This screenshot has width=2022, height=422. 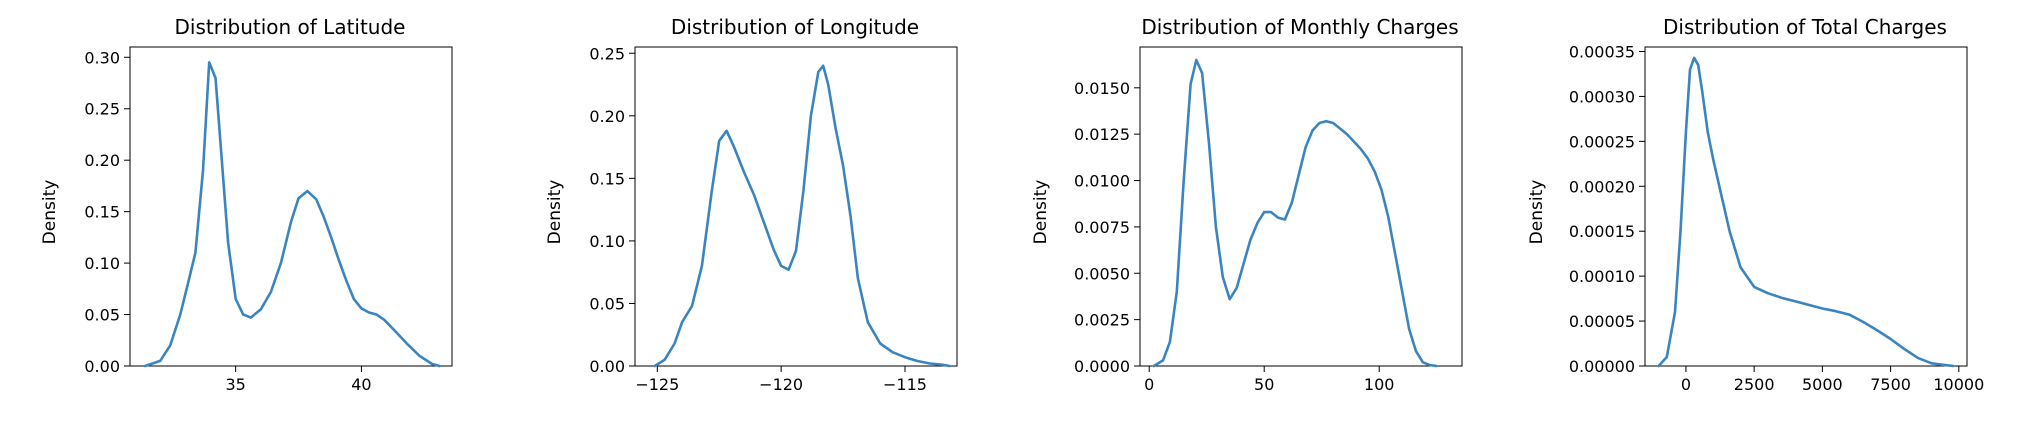 What do you see at coordinates (1602, 366) in the screenshot?
I see `y-tick-label: 0.00000` at bounding box center [1602, 366].